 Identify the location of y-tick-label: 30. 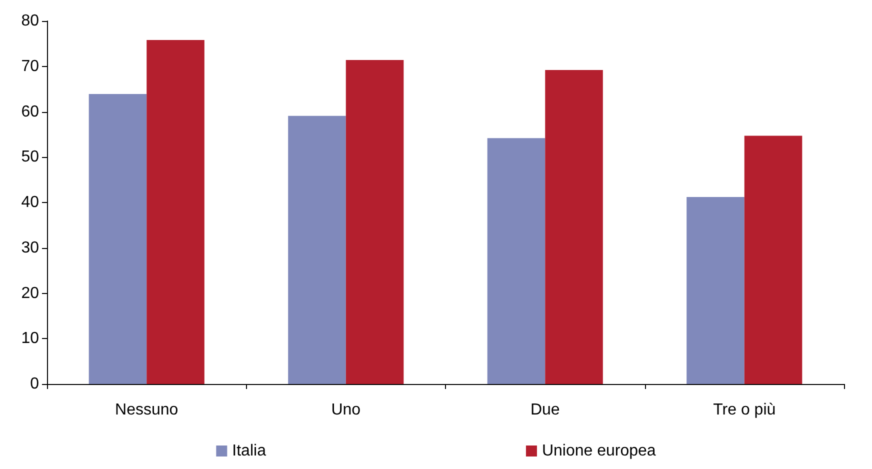
(30, 247).